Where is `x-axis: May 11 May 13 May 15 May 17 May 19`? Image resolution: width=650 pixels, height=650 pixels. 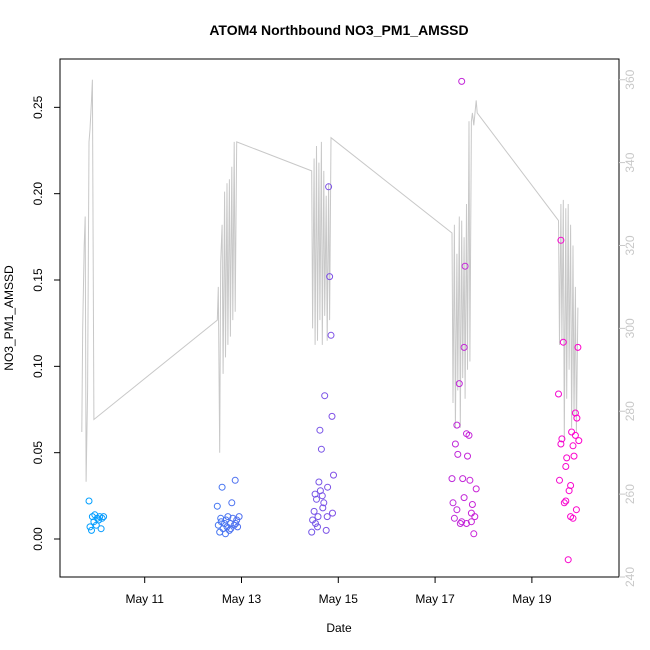 x-axis: May 11 May 13 May 15 May 17 May 19 is located at coordinates (338, 591).